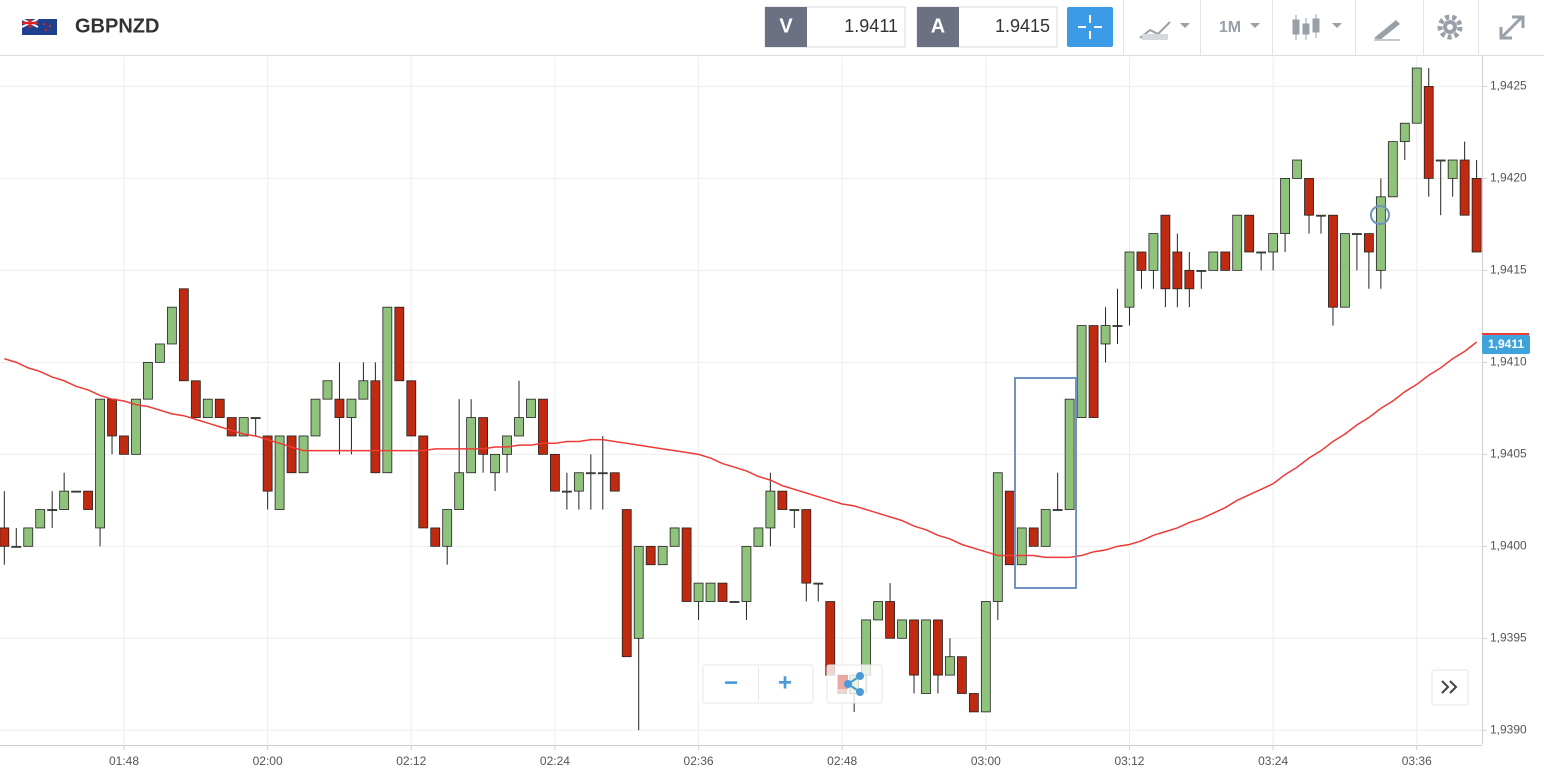 This screenshot has height=783, width=1544. Describe the element at coordinates (1022, 26) in the screenshot. I see `ask-price: 1.9415` at that location.